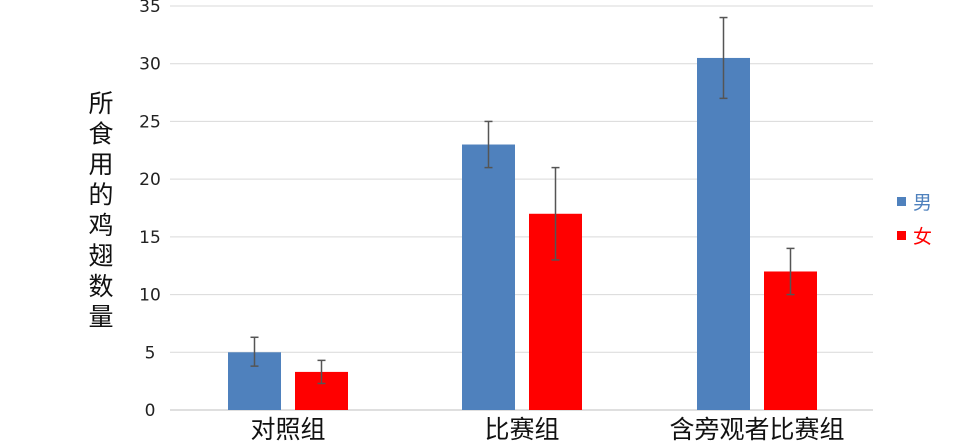 The height and width of the screenshot is (447, 965). What do you see at coordinates (100, 103) in the screenshot?
I see `y-axis-label-char: 所` at bounding box center [100, 103].